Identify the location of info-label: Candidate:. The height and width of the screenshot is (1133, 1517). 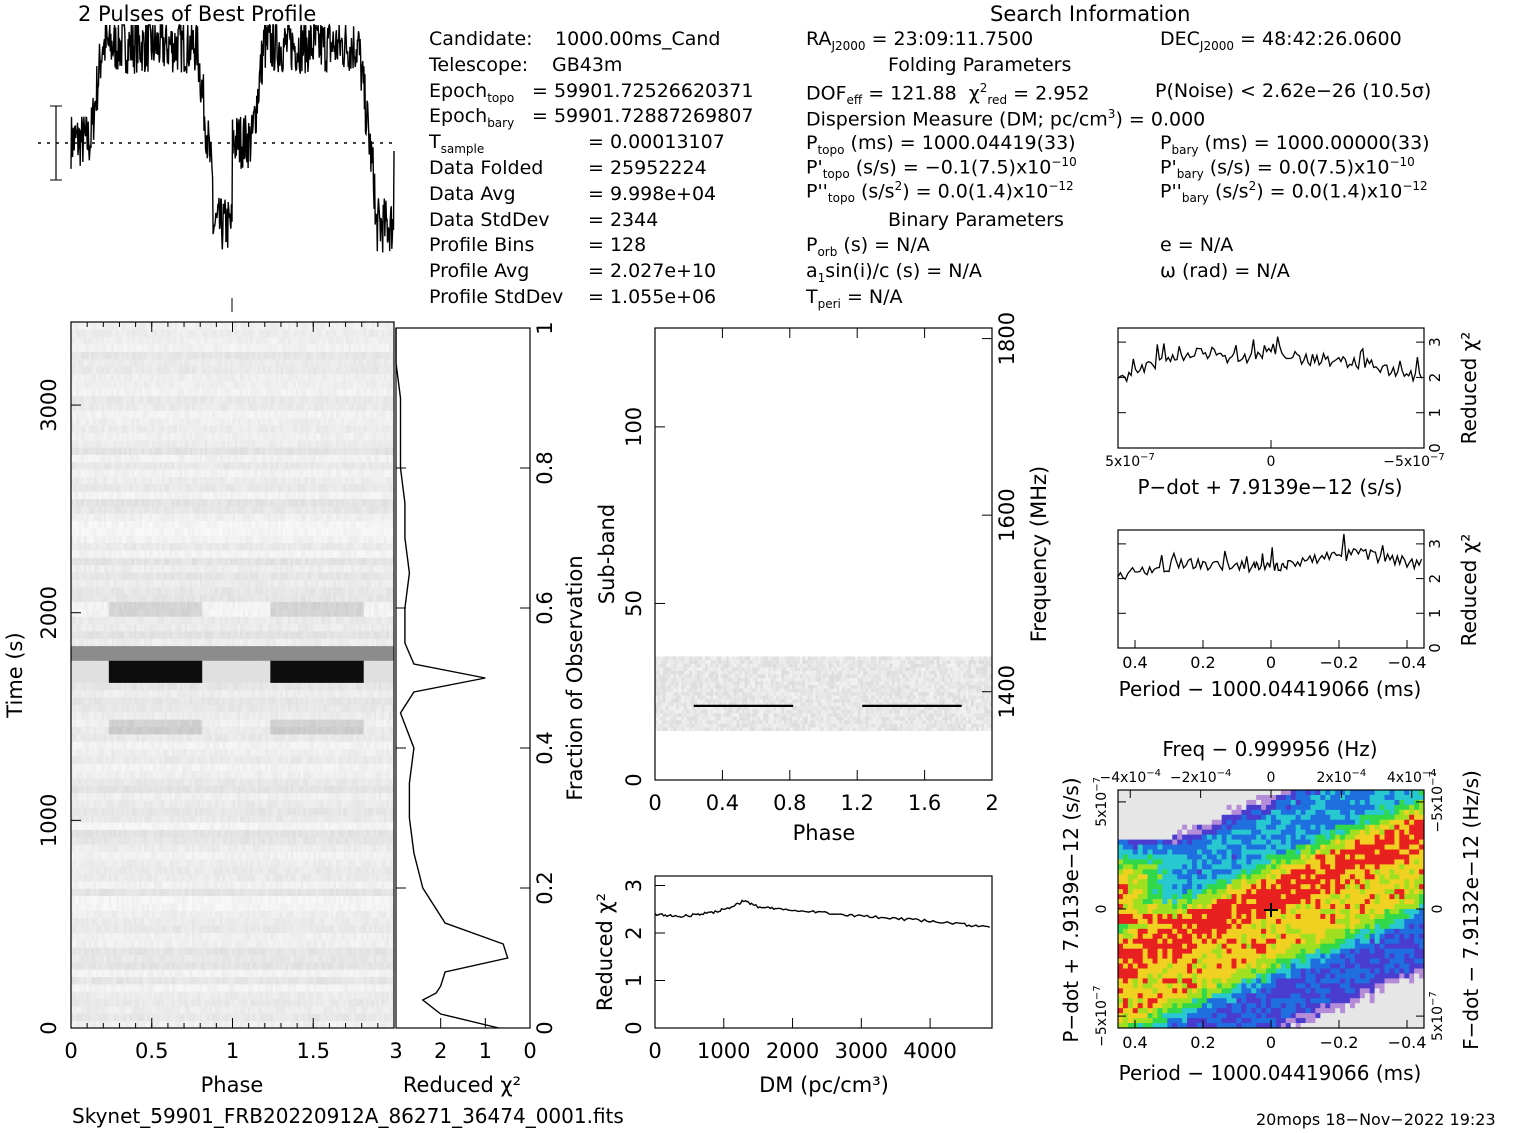
(481, 39).